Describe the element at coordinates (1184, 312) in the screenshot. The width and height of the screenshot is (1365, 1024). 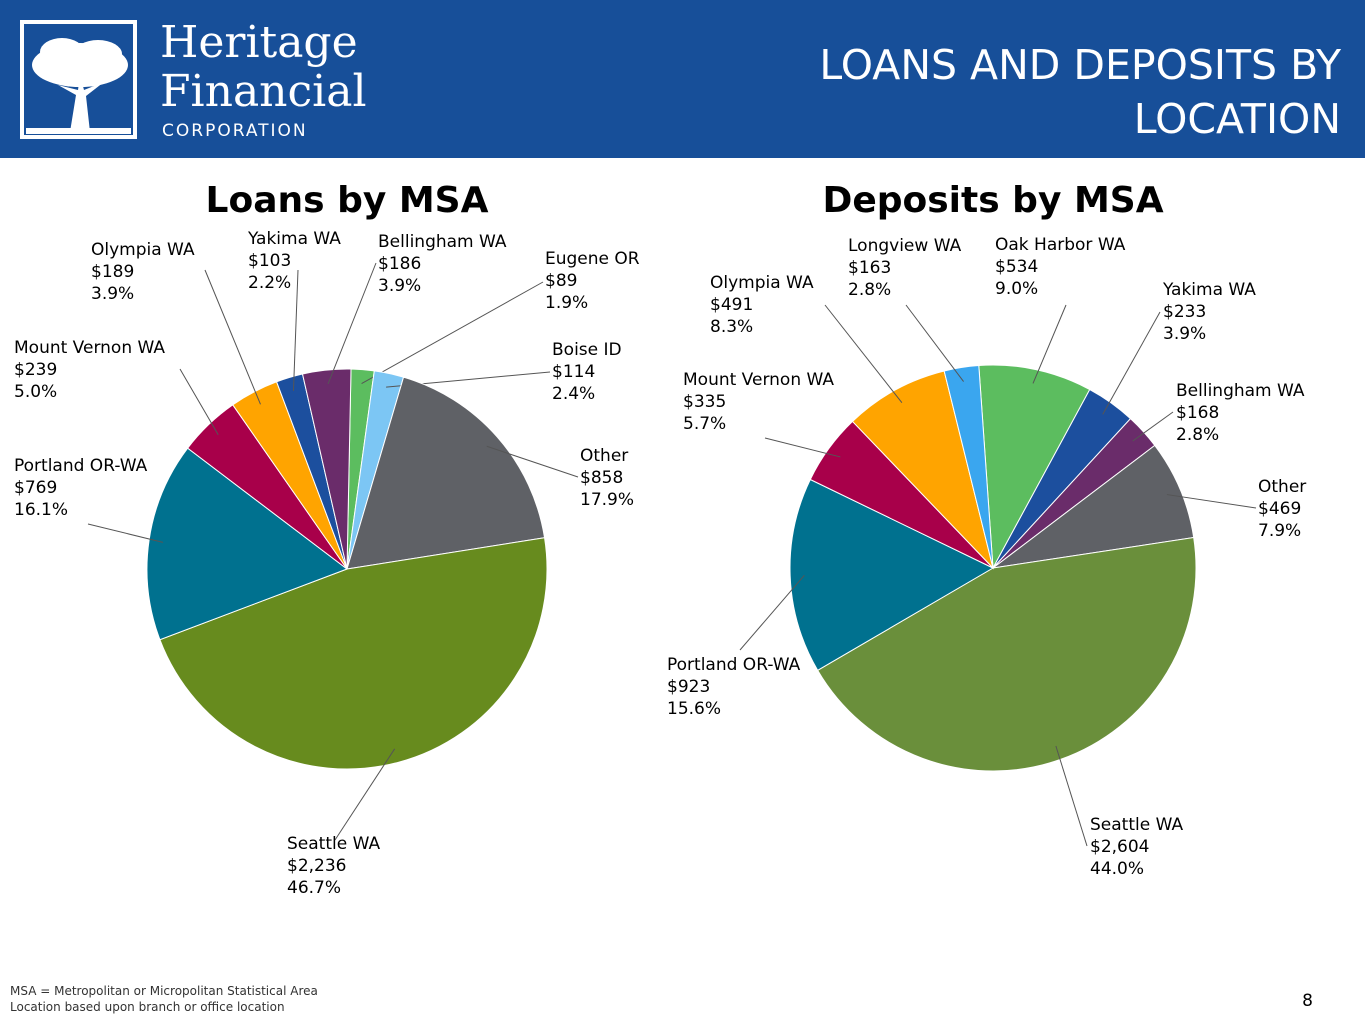
I see `slice-value: $233` at that location.